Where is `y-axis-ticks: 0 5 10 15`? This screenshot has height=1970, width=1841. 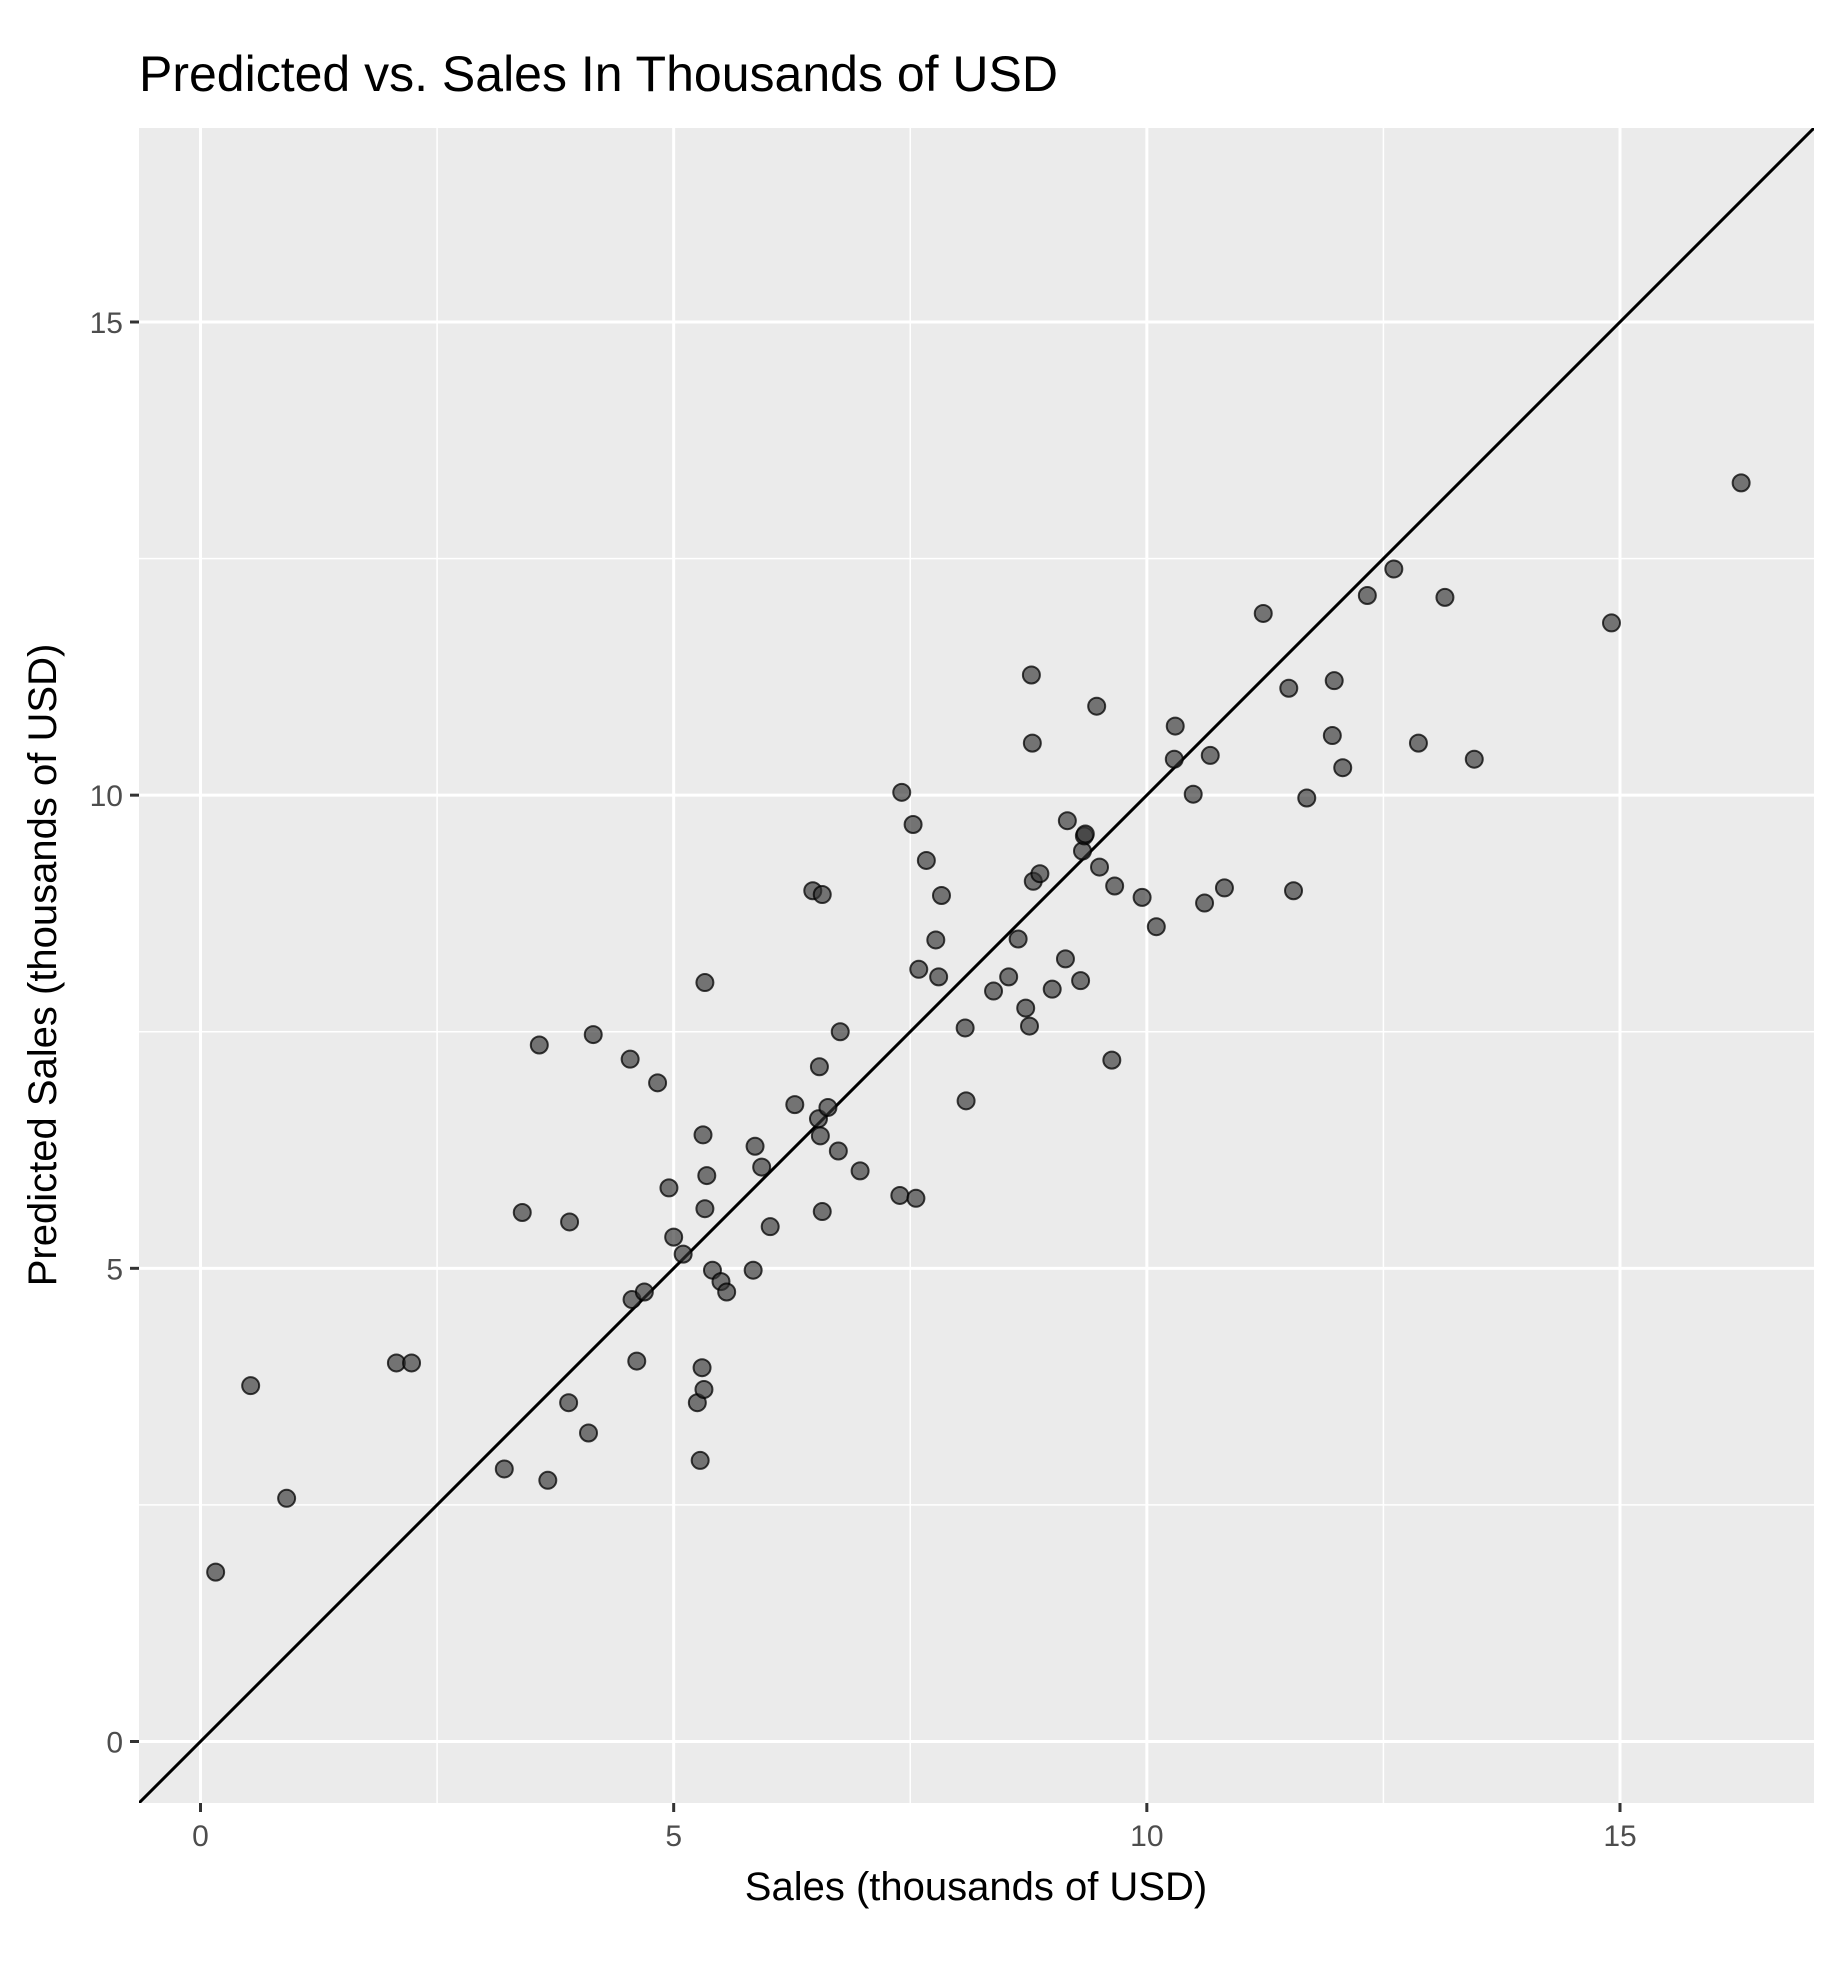
y-axis-ticks: 0 5 10 15 is located at coordinates (114, 1033).